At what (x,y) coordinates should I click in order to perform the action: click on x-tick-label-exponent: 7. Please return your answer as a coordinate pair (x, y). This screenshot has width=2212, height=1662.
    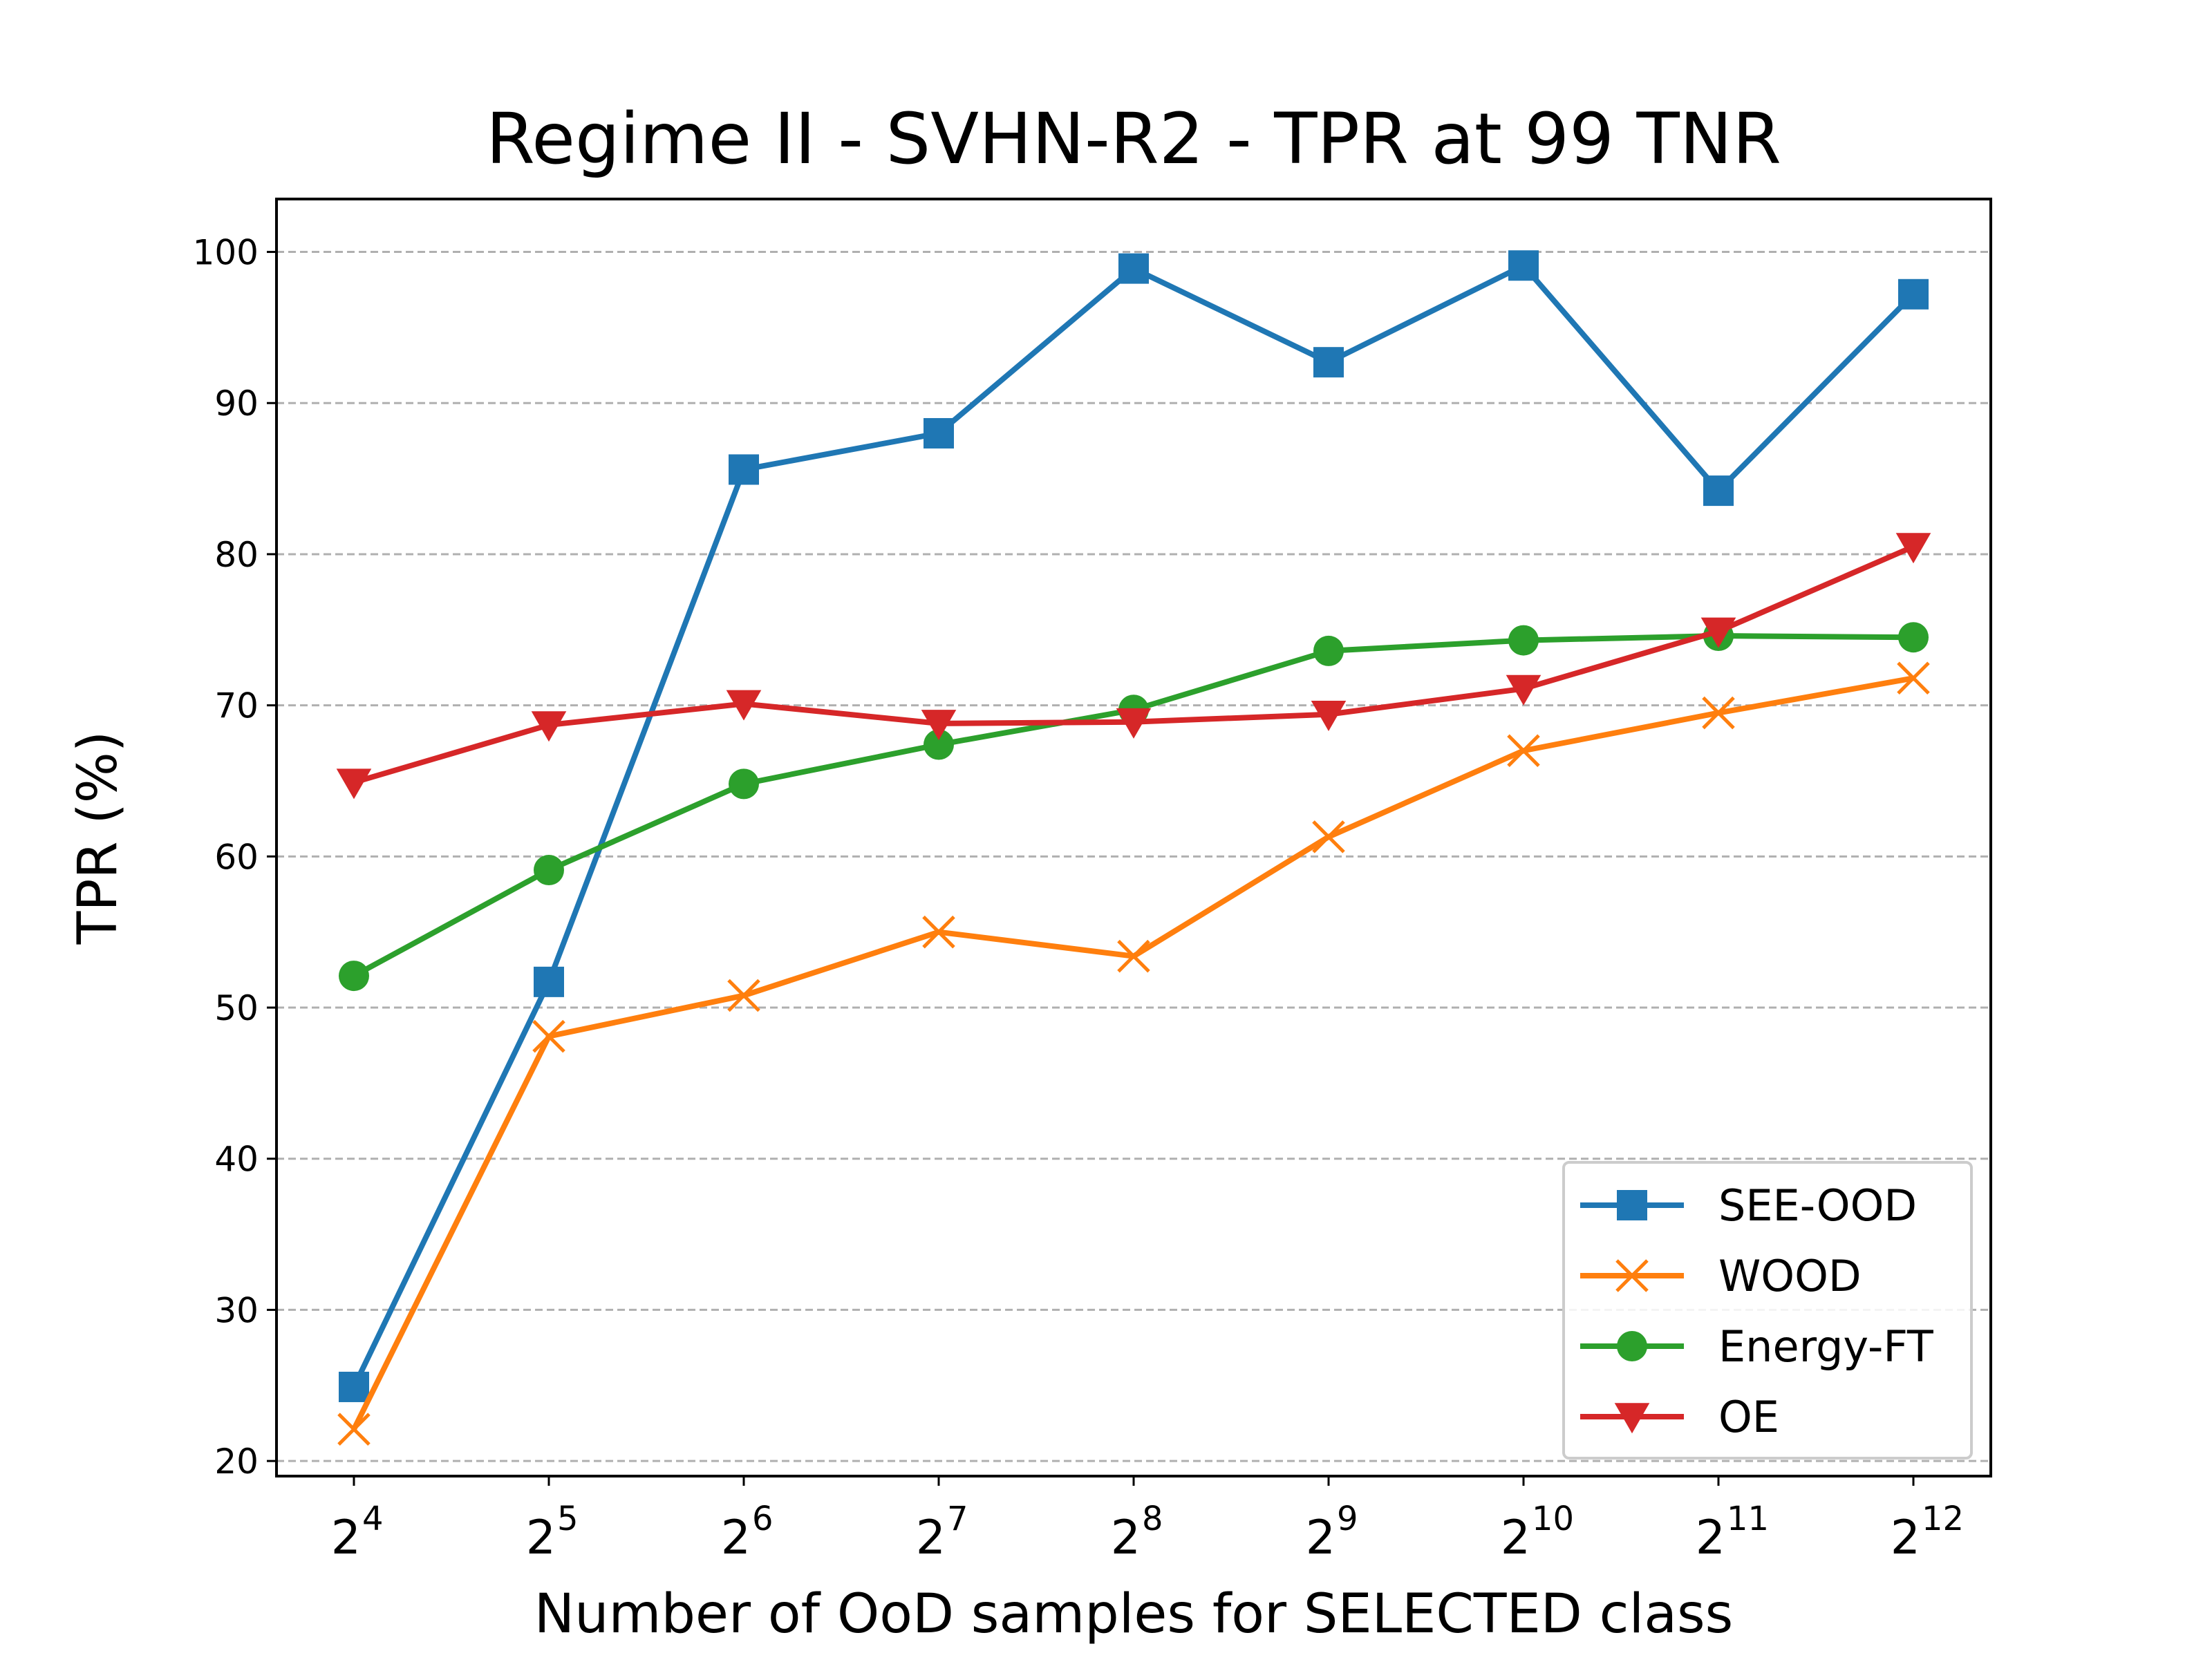
    Looking at the image, I should click on (957, 1519).